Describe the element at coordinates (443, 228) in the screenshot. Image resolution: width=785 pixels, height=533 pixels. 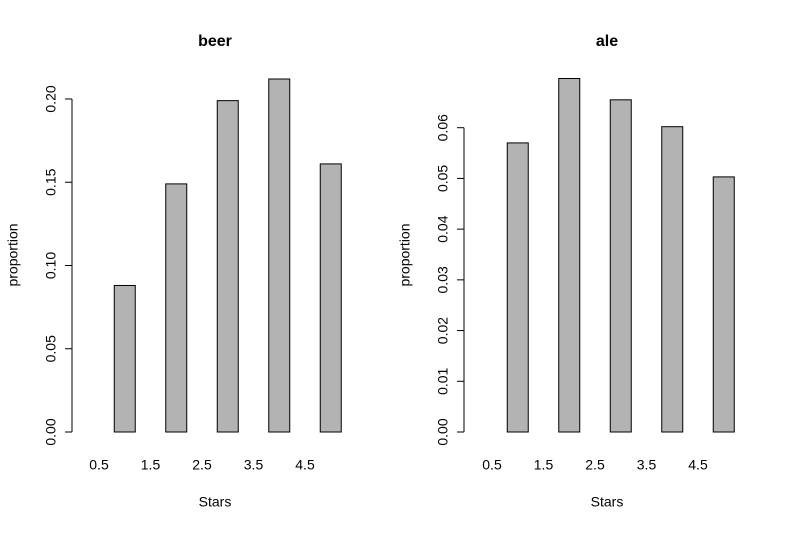
I see `y-tick-label: 0.04` at that location.